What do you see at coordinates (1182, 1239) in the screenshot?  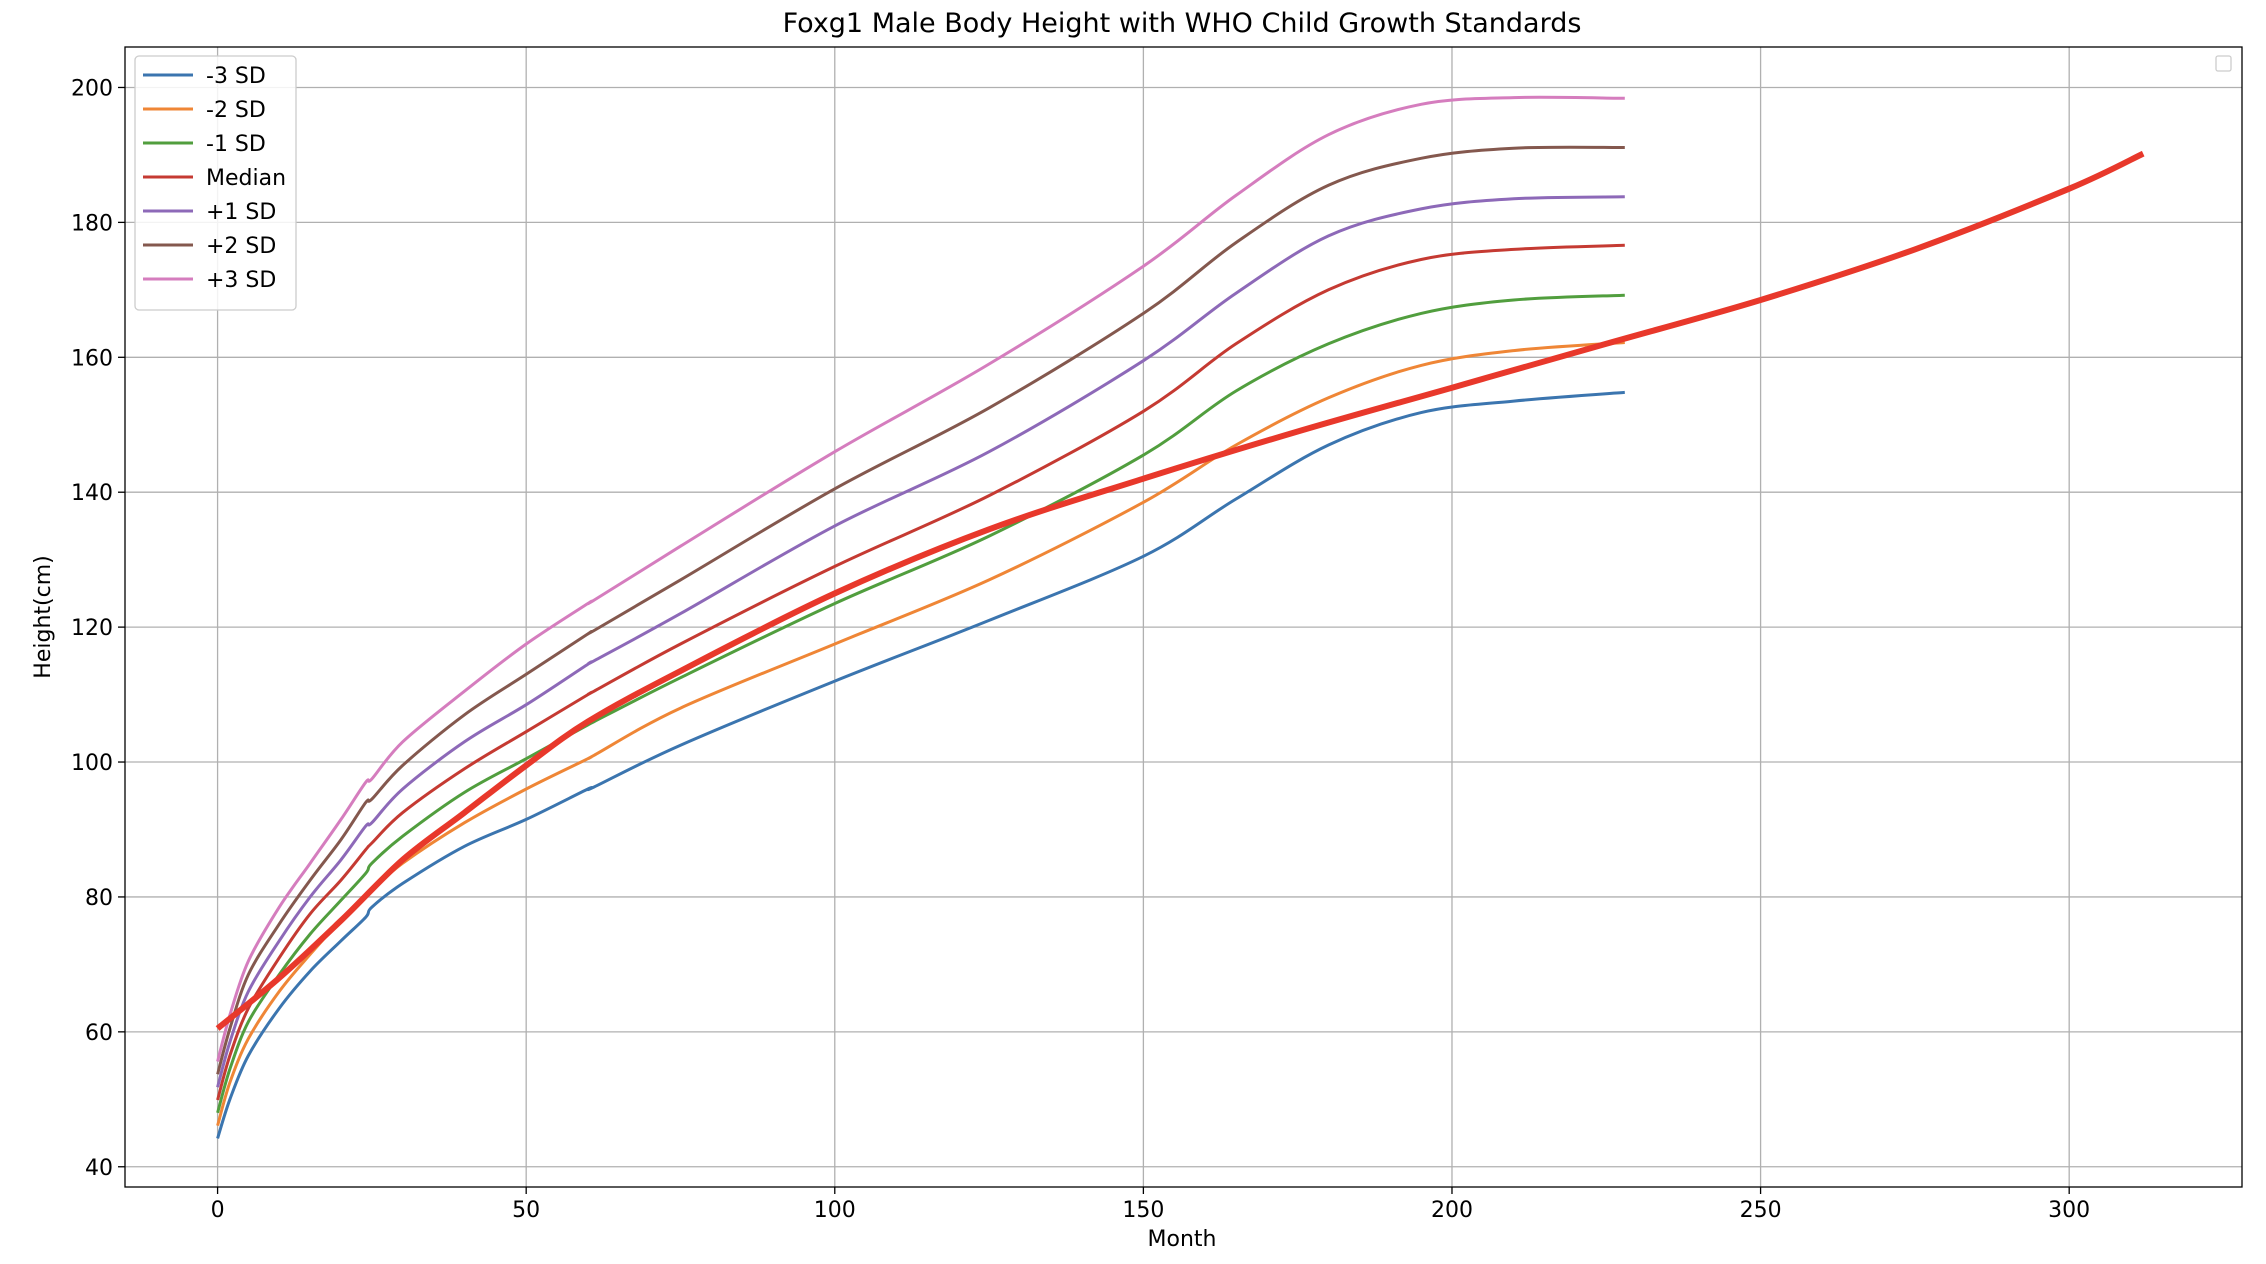 I see `x-axis-label: Month` at bounding box center [1182, 1239].